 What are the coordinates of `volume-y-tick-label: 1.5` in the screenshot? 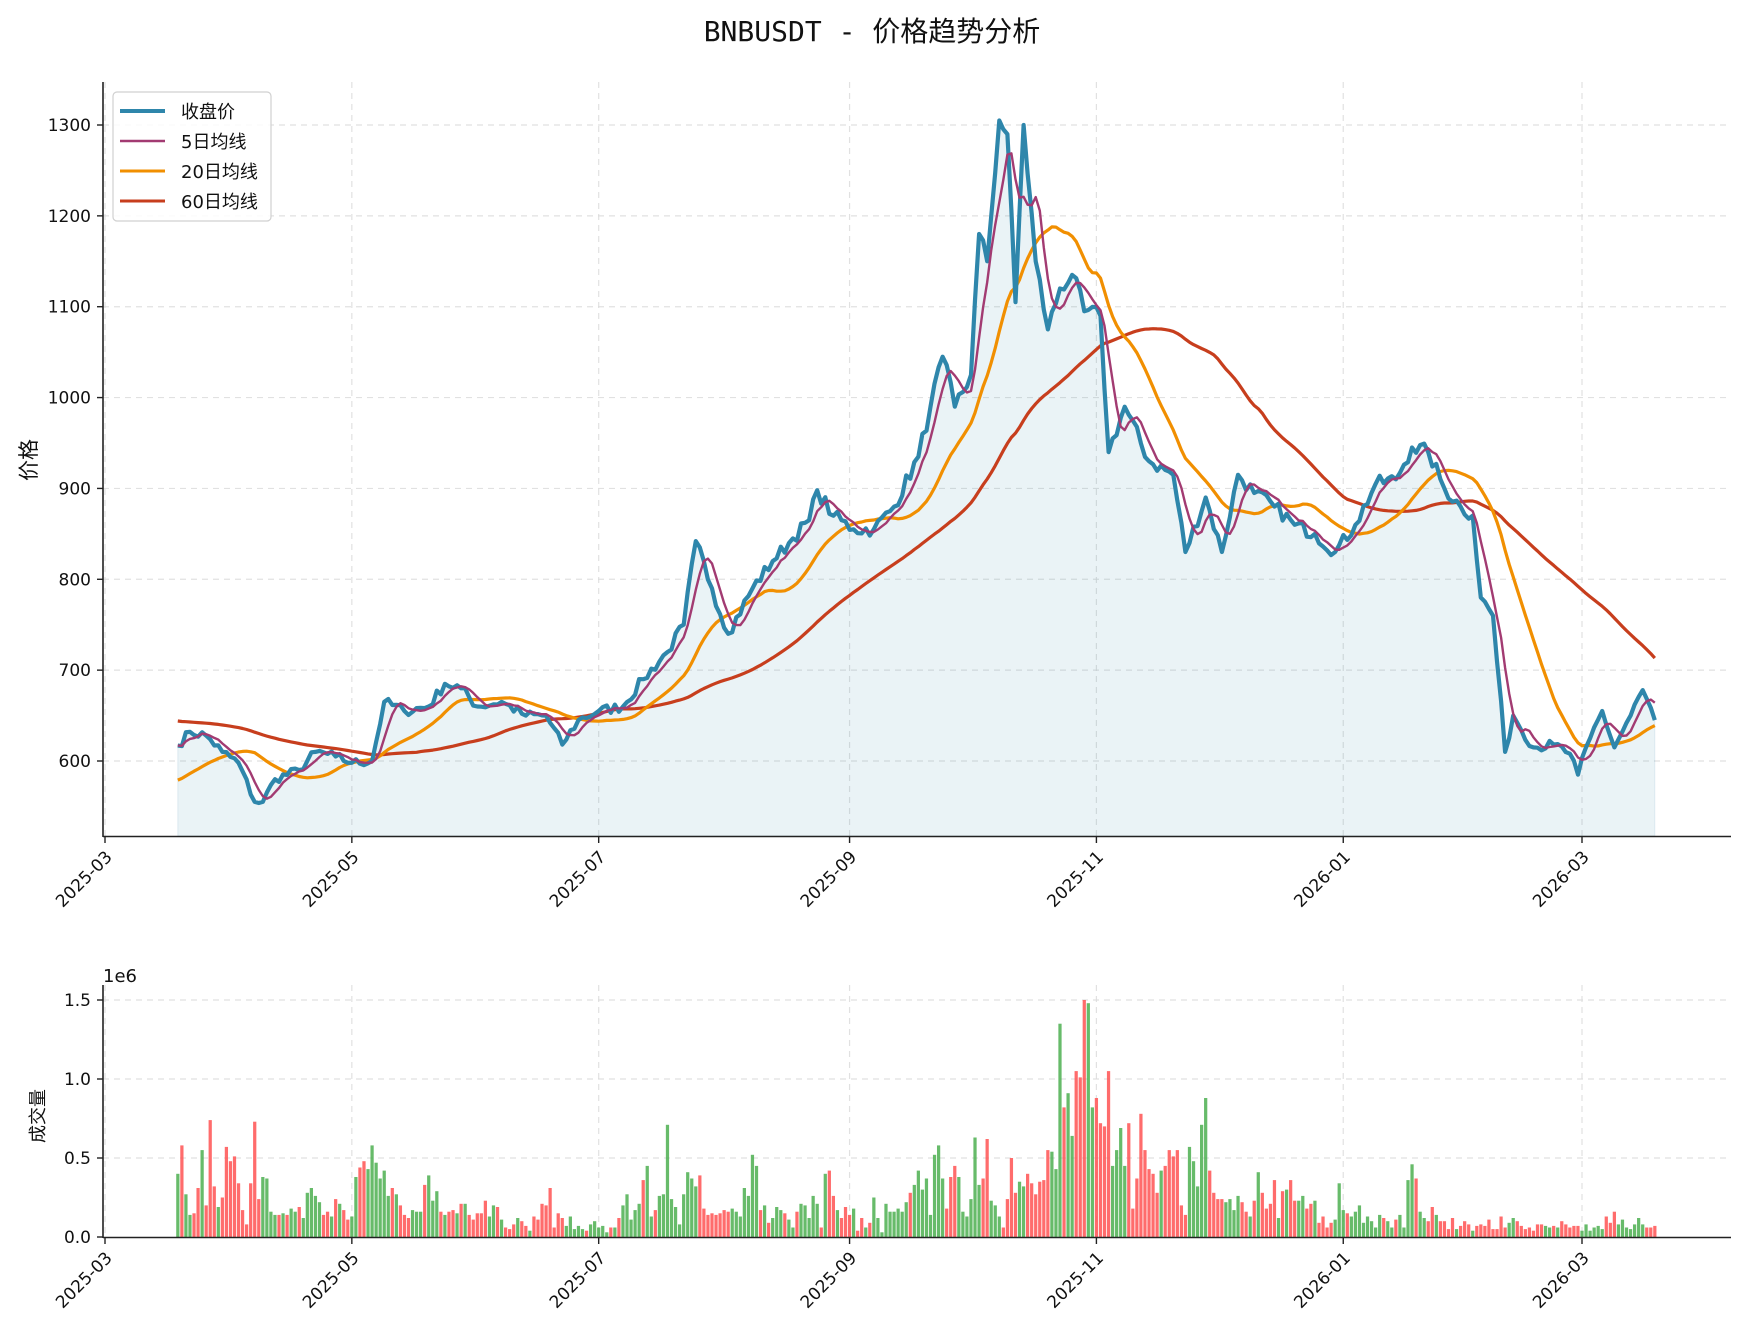 It's located at (77, 1001).